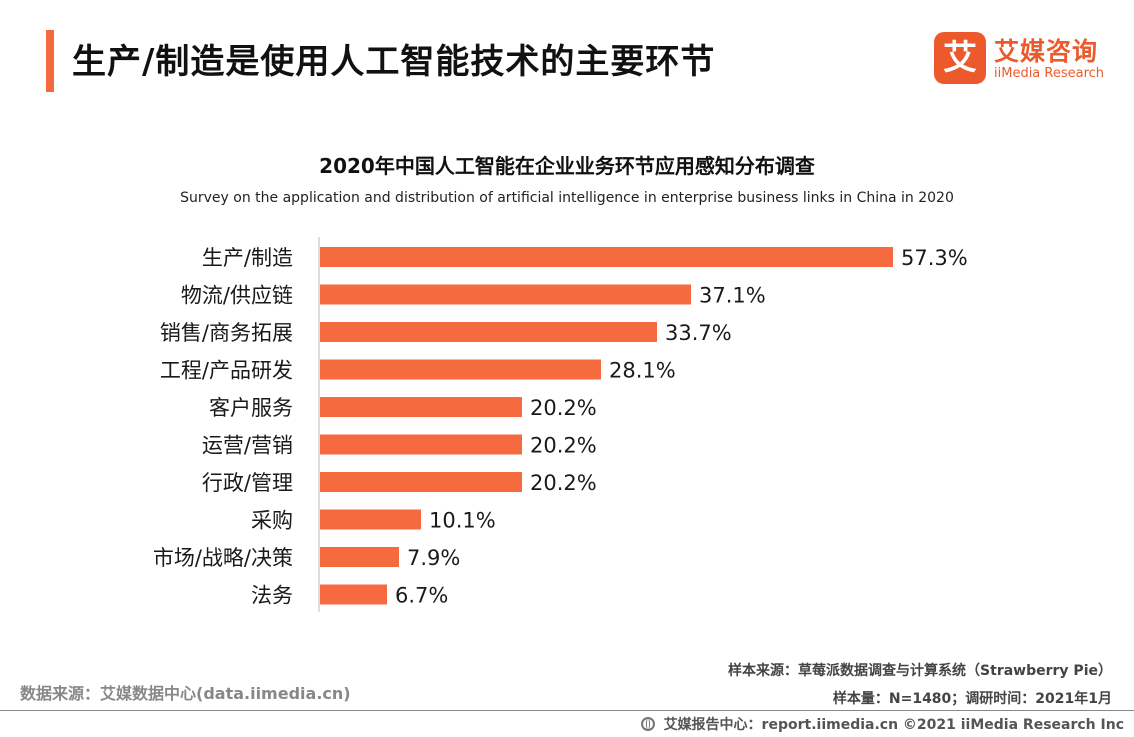 The image size is (1134, 737). I want to click on category-label: 销售/商务拓展, so click(226, 333).